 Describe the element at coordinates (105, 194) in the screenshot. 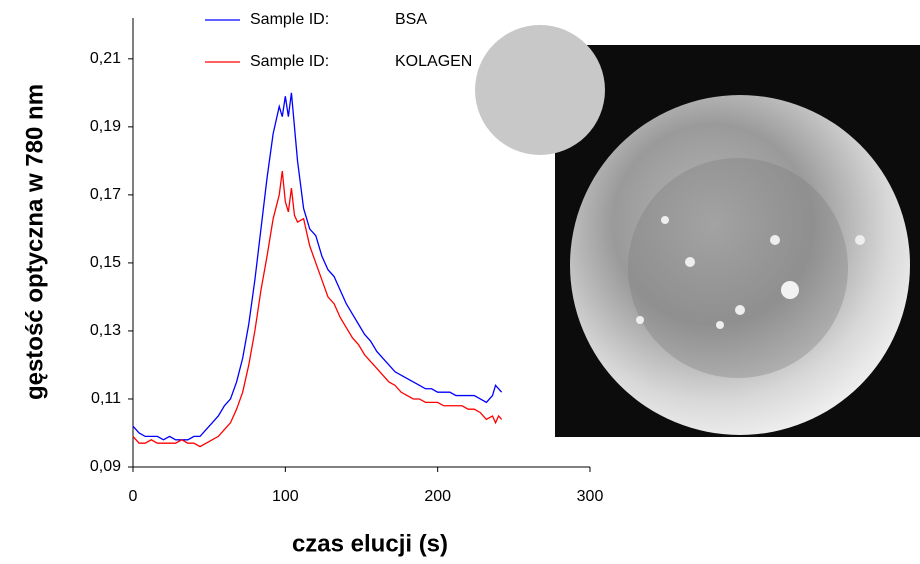

I see `y-tick-label: 0,17` at that location.